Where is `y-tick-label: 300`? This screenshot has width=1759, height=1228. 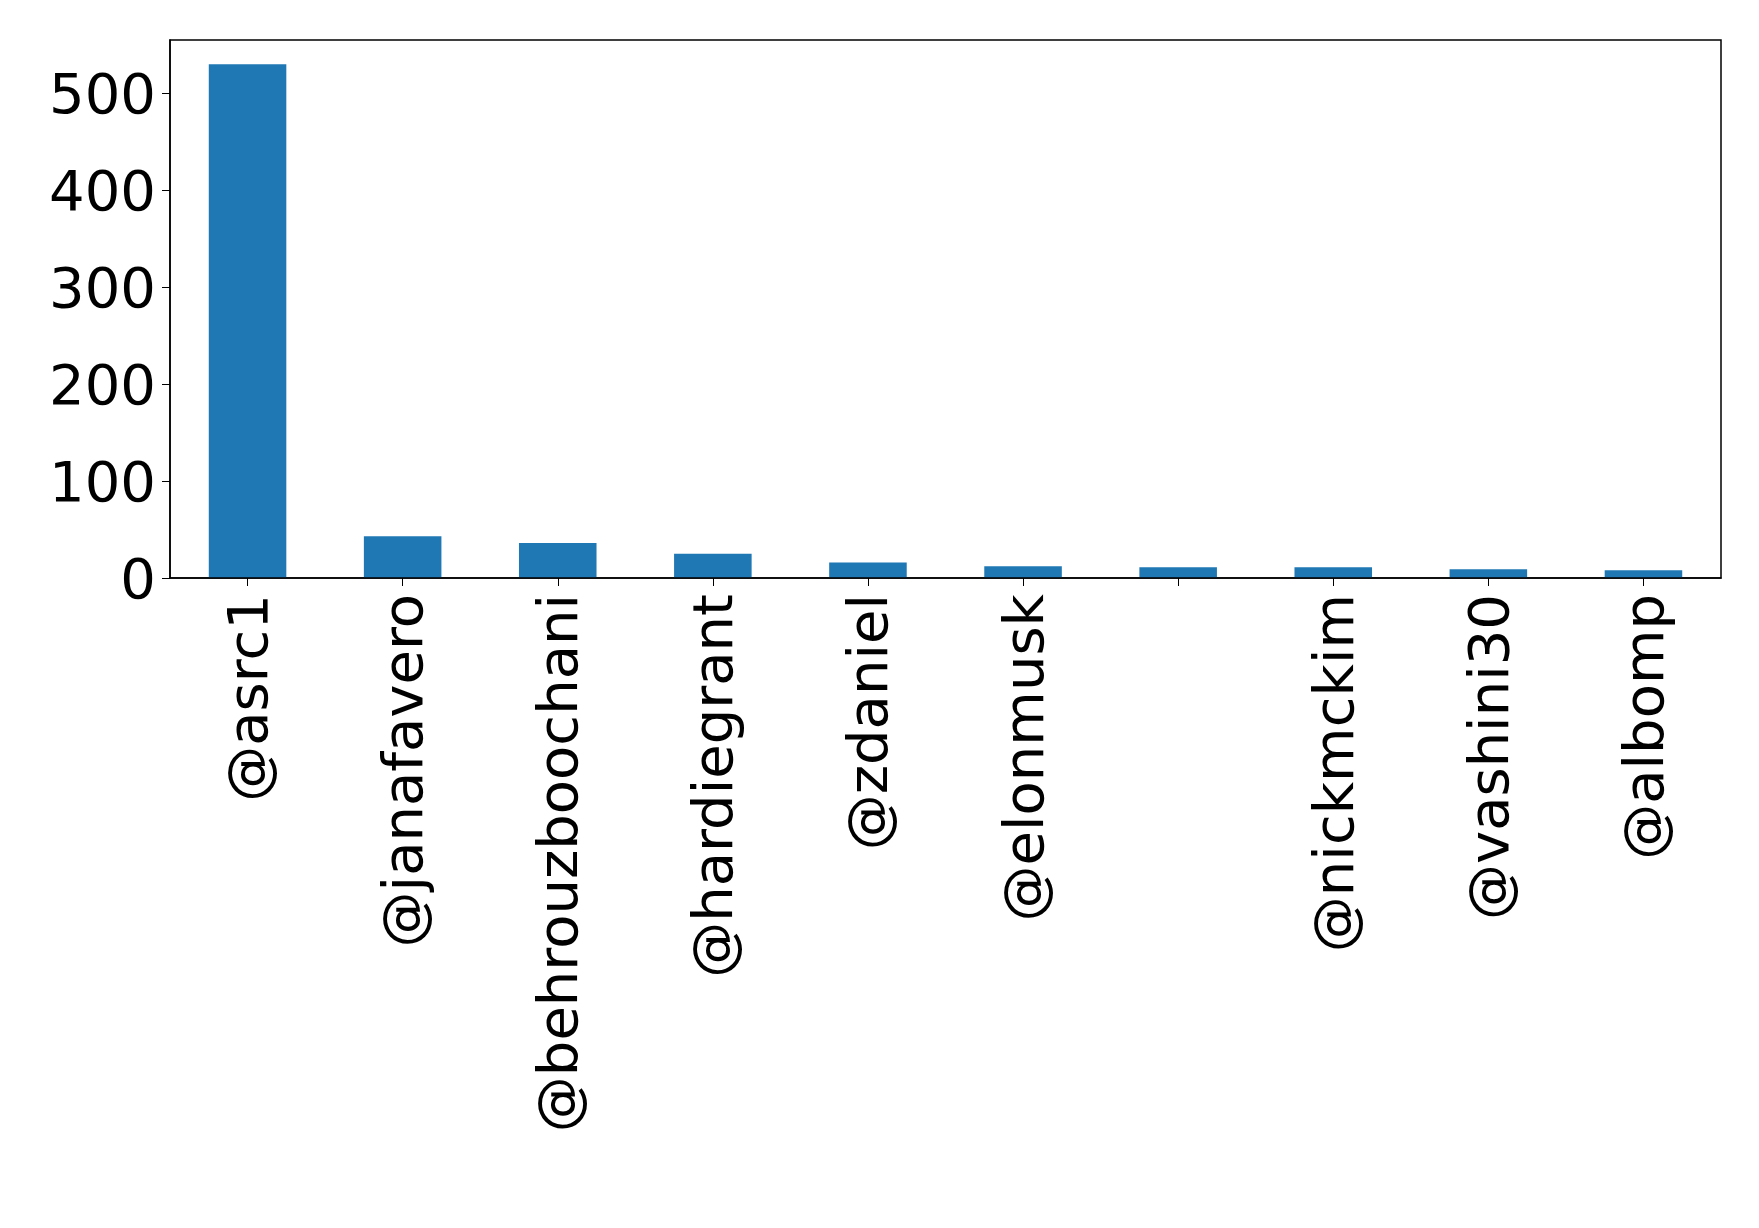
y-tick-label: 300 is located at coordinates (102, 287).